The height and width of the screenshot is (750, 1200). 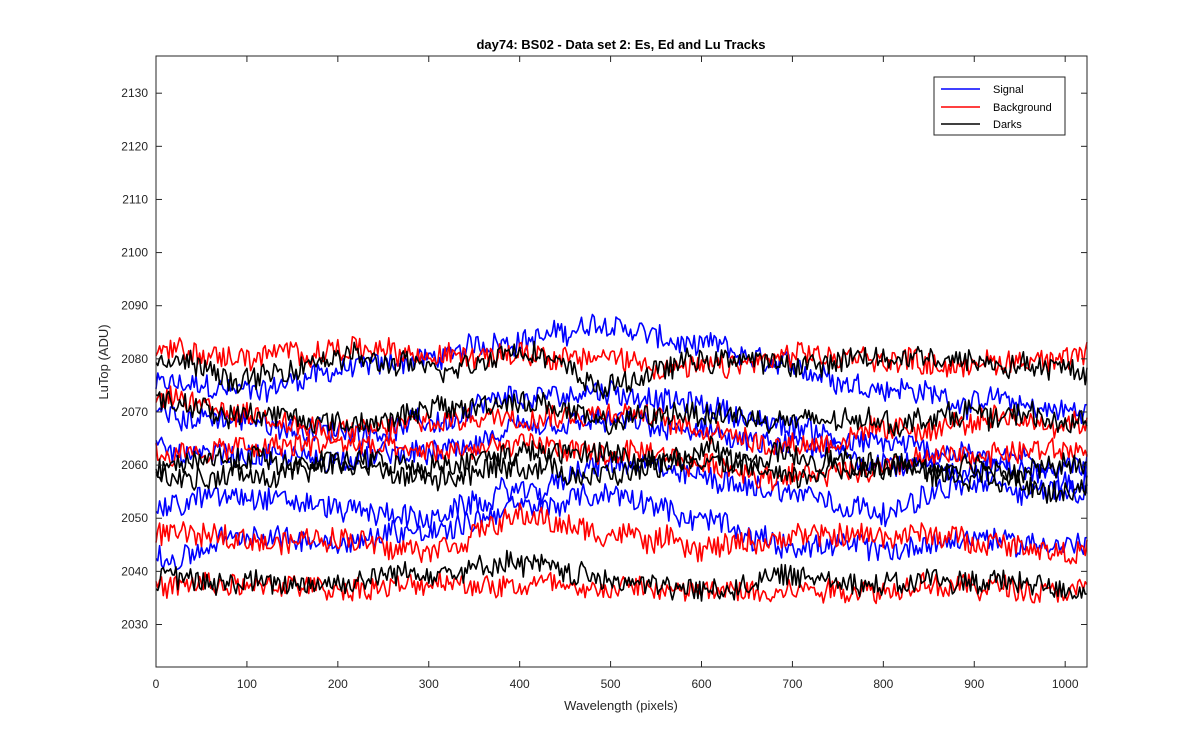 What do you see at coordinates (134, 146) in the screenshot?
I see `y-tick-label: 2120` at bounding box center [134, 146].